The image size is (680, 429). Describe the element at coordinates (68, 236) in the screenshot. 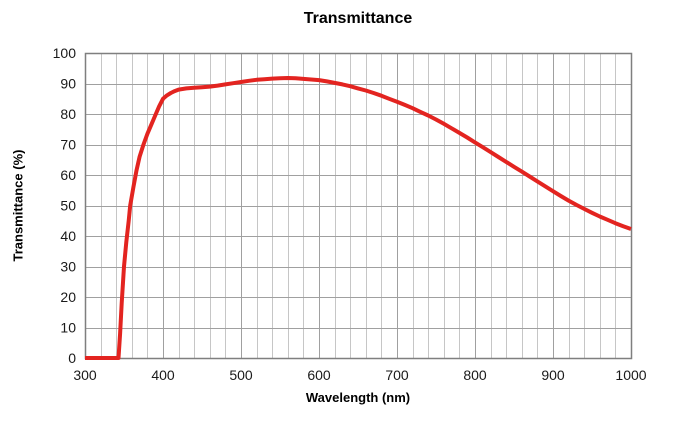

I see `y-tick-label: 40` at that location.